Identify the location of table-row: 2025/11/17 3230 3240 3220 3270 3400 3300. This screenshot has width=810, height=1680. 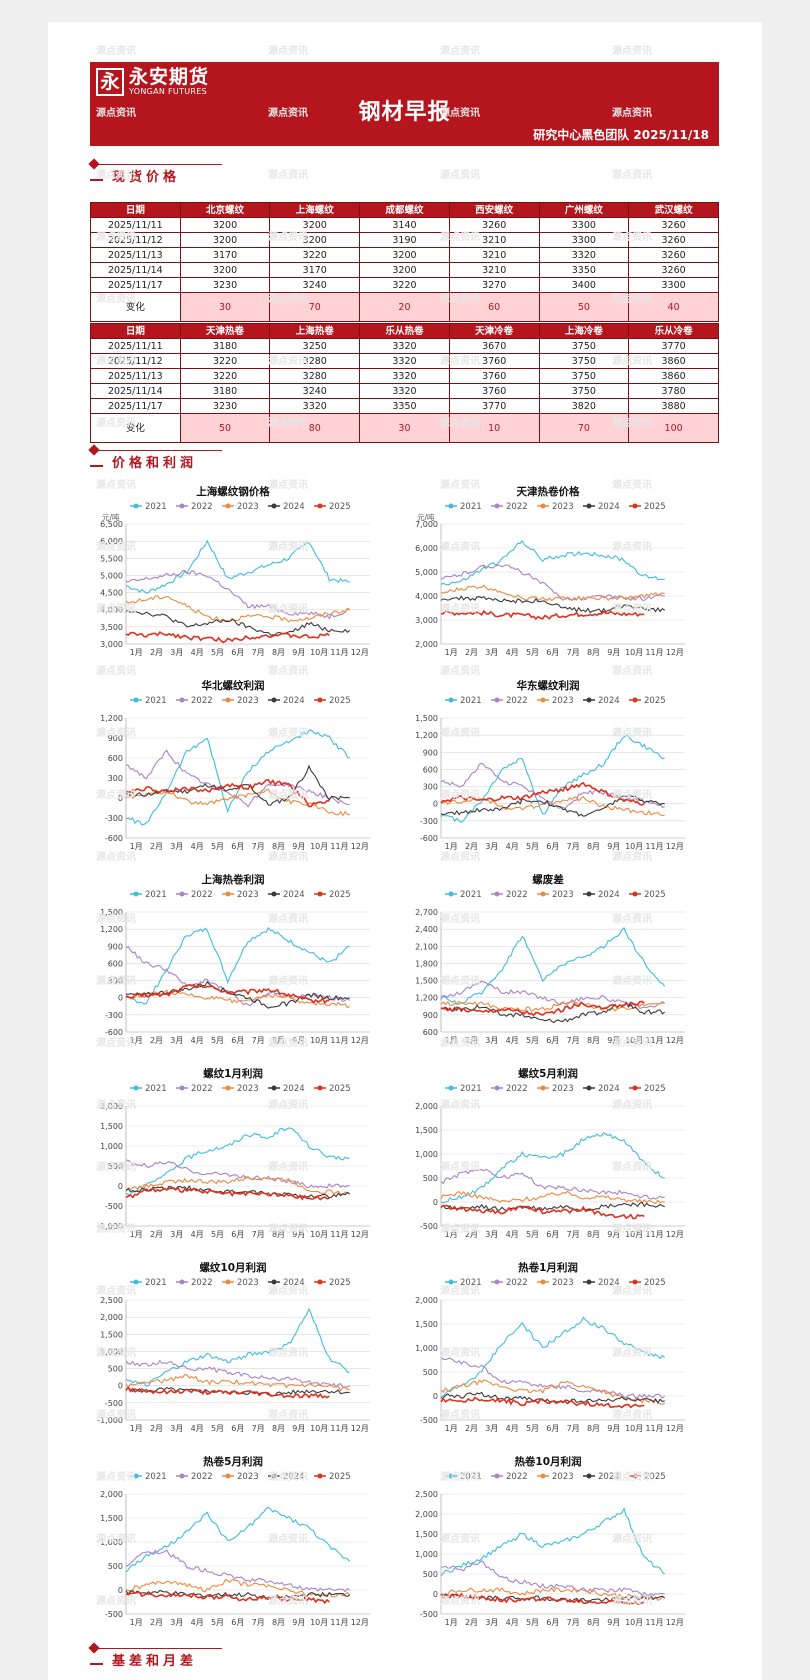
(404, 285).